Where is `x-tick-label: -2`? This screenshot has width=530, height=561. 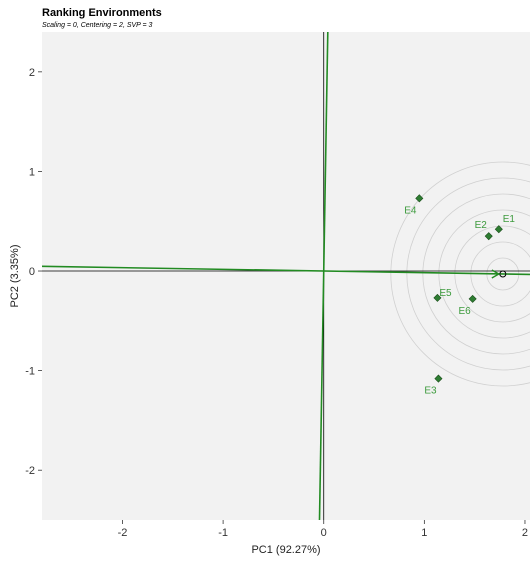 x-tick-label: -2 is located at coordinates (123, 533).